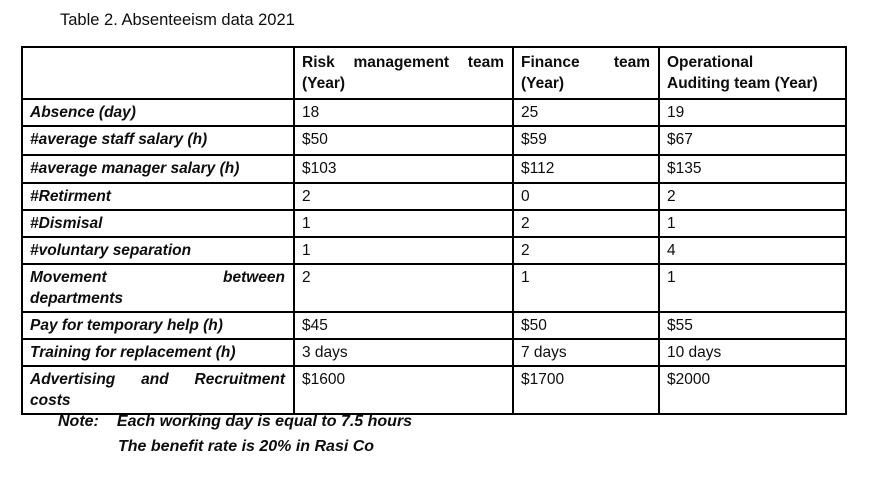 This screenshot has width=887, height=493. I want to click on table-row-retirment: #Retirment 2 0 2, so click(434, 196).